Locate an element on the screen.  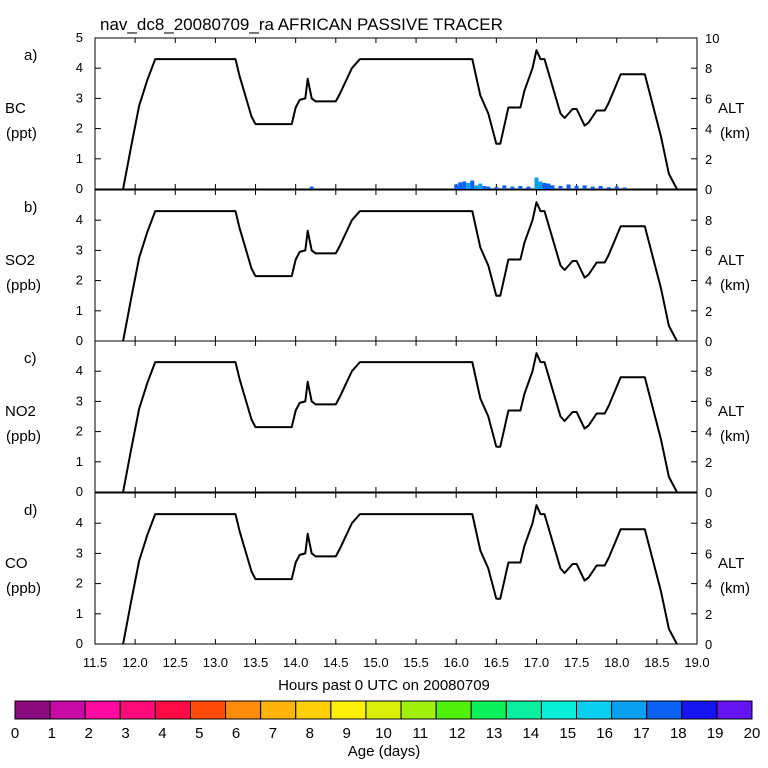
colorbar-tick-label: 4 is located at coordinates (162, 733).